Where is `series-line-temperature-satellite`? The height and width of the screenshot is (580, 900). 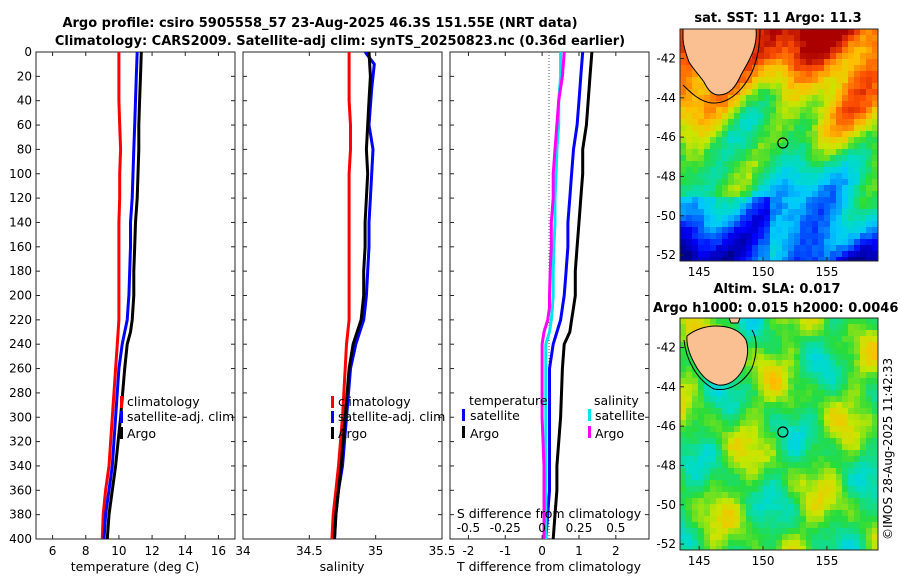 series-line-temperature-satellite is located at coordinates (564, 295).